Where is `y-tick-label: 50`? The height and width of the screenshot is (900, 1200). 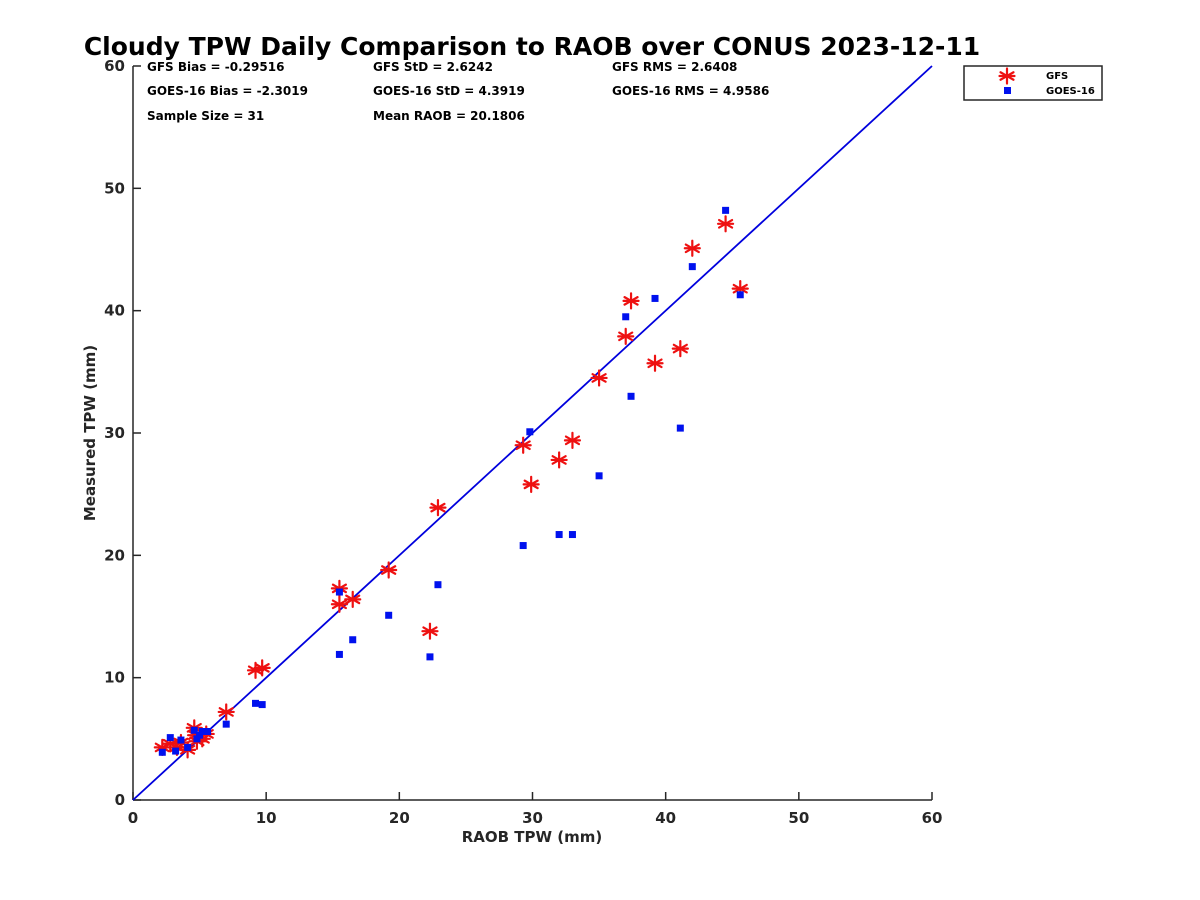
y-tick-label: 50 is located at coordinates (114, 188).